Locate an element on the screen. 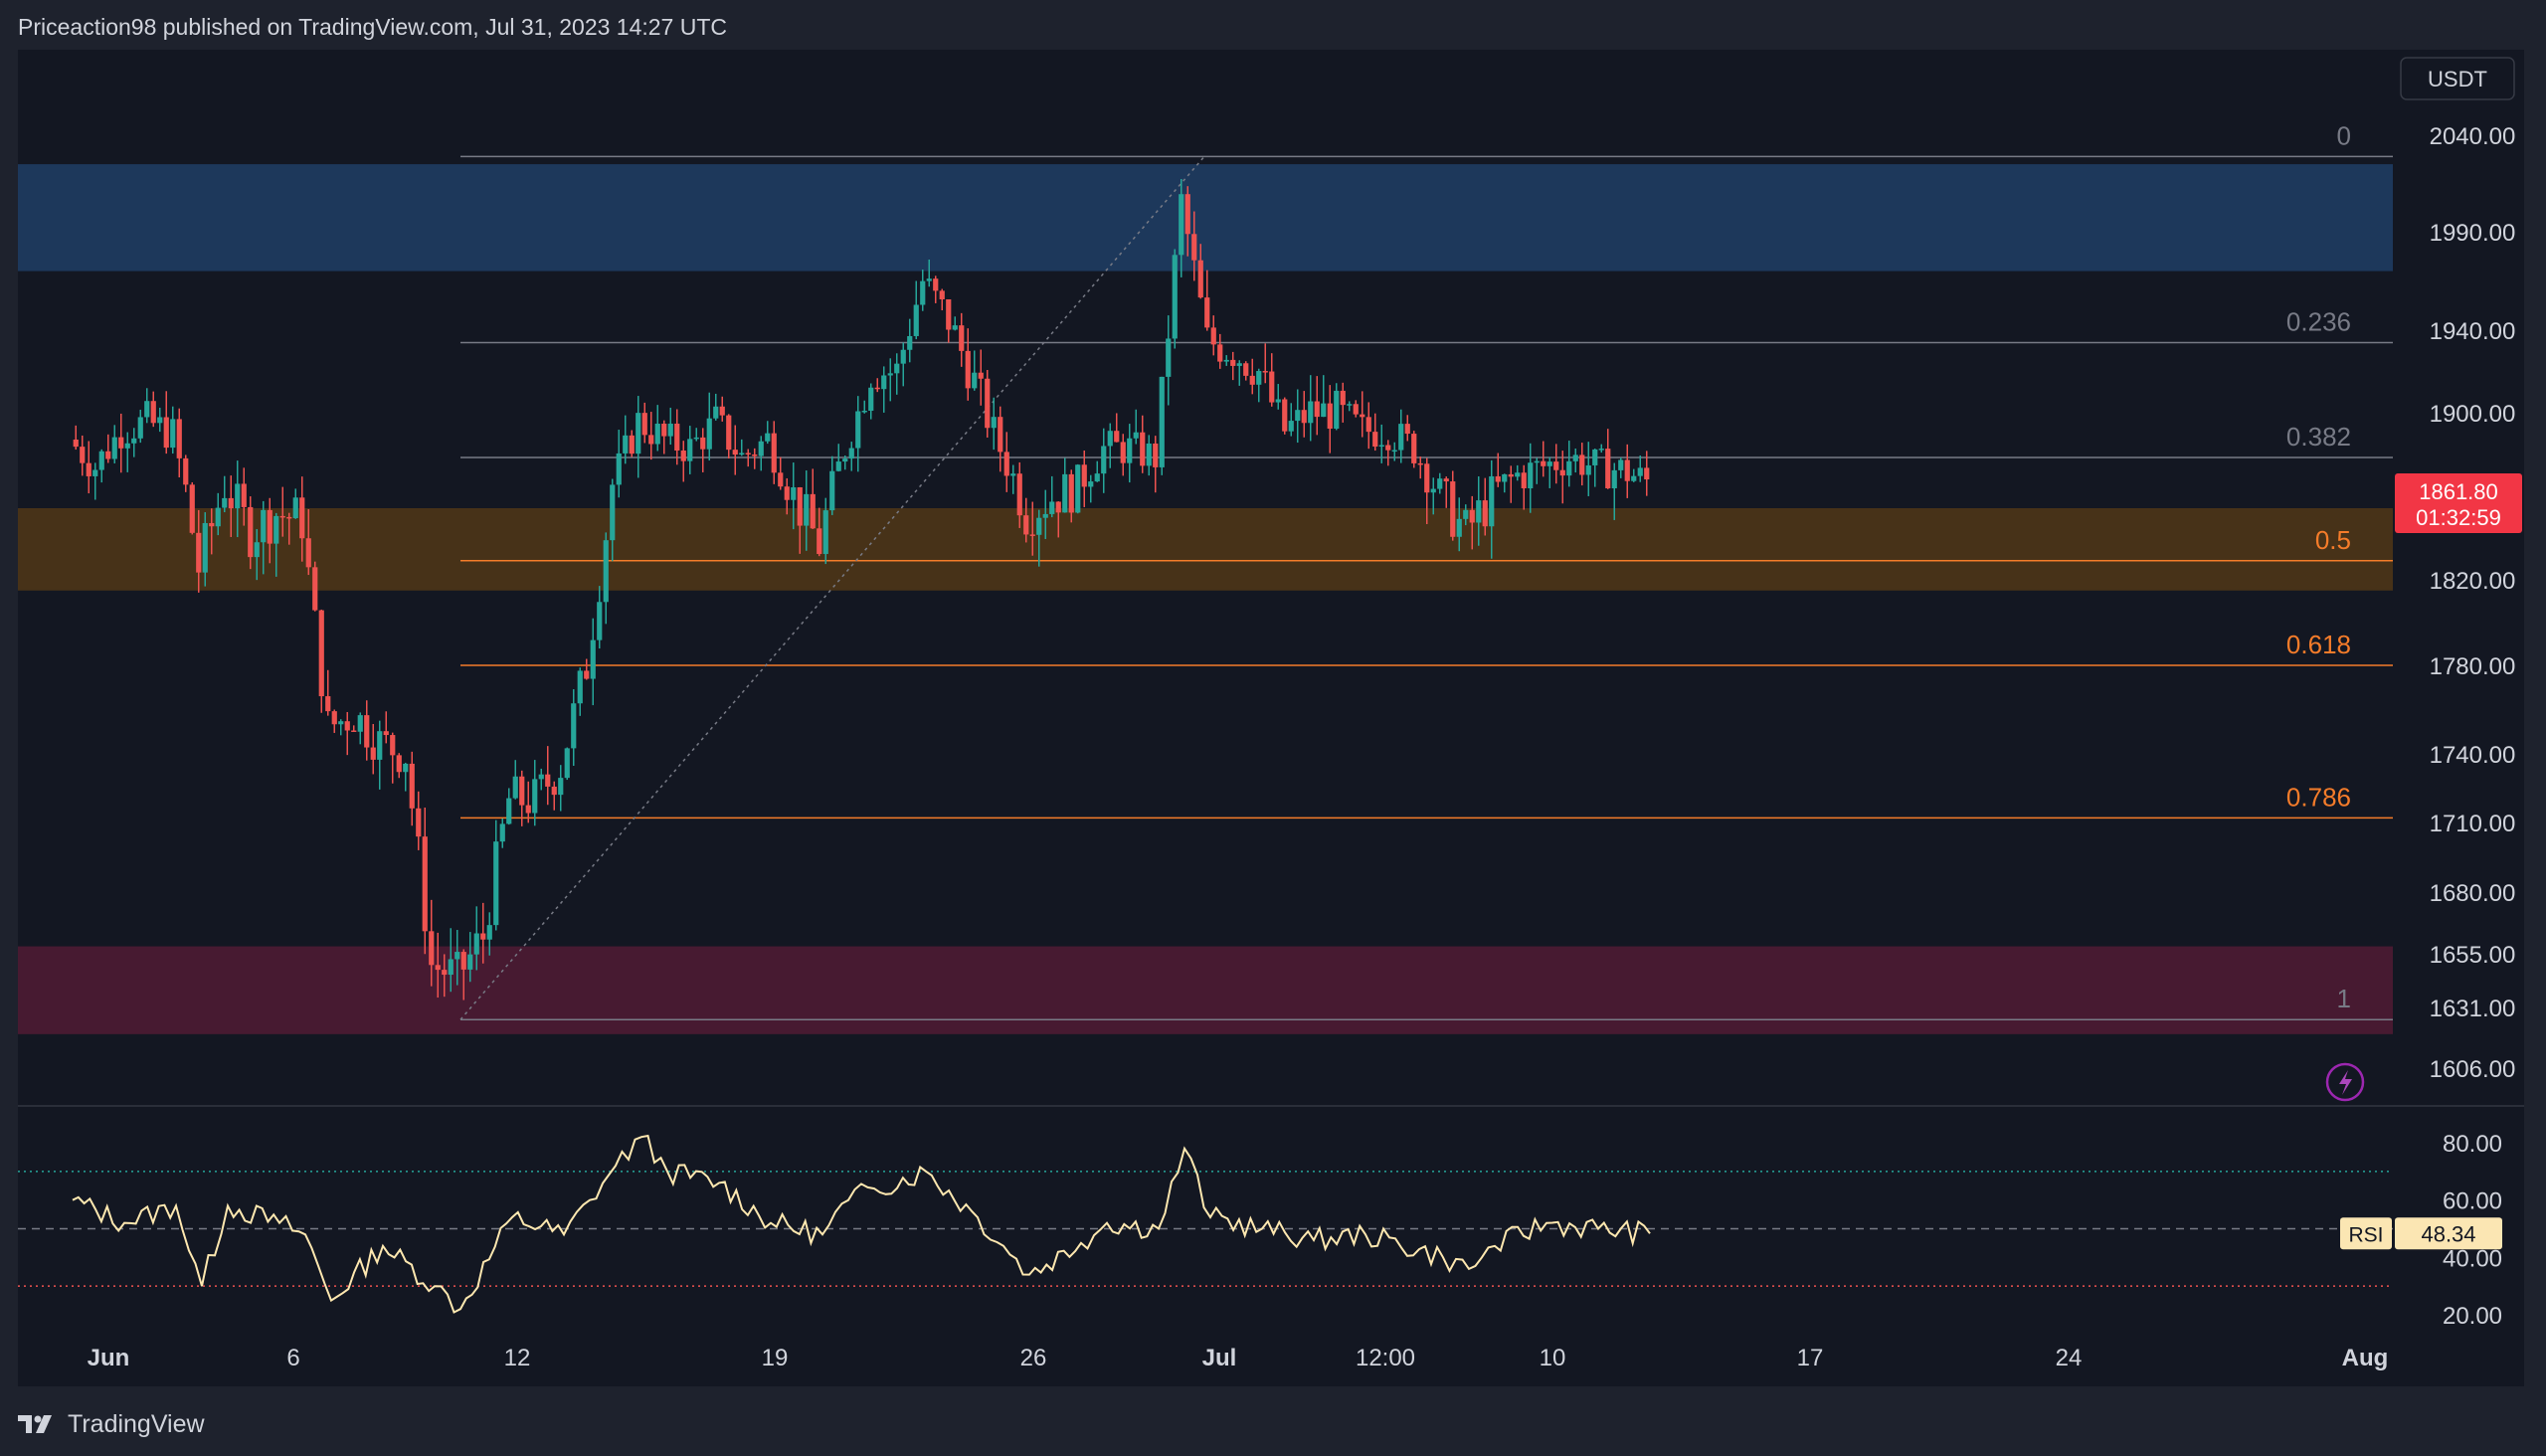  fib-label: 1 is located at coordinates (2344, 998).